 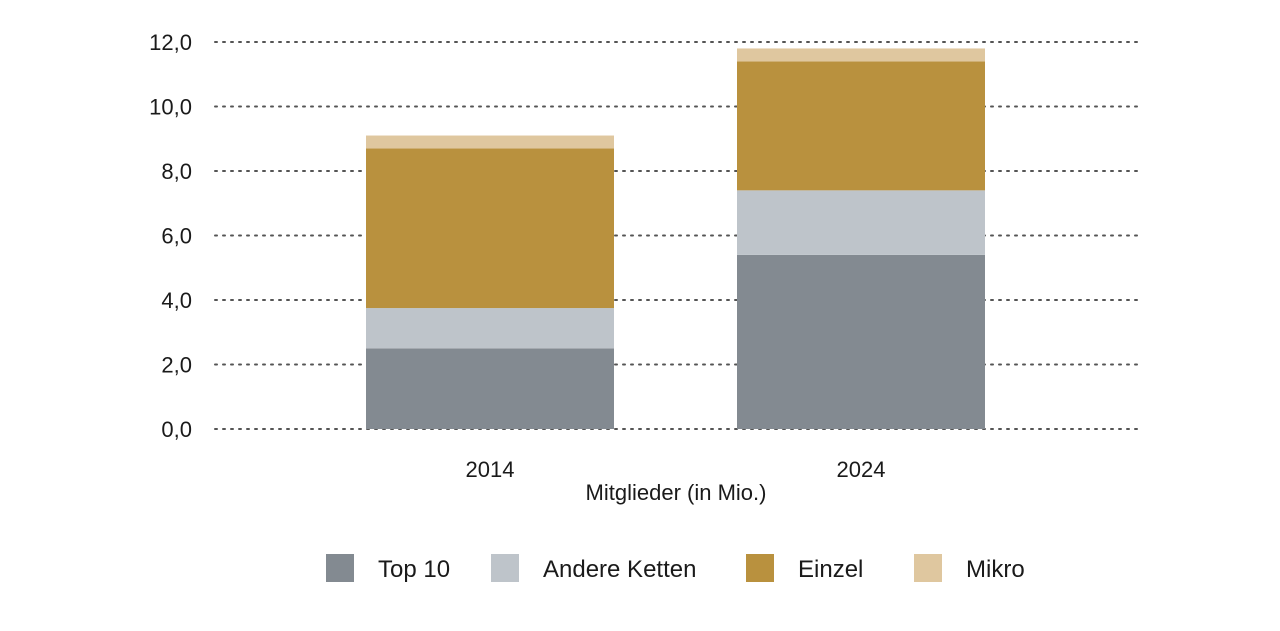 I want to click on x-axis-ticks: 2014 2024, so click(x=676, y=469).